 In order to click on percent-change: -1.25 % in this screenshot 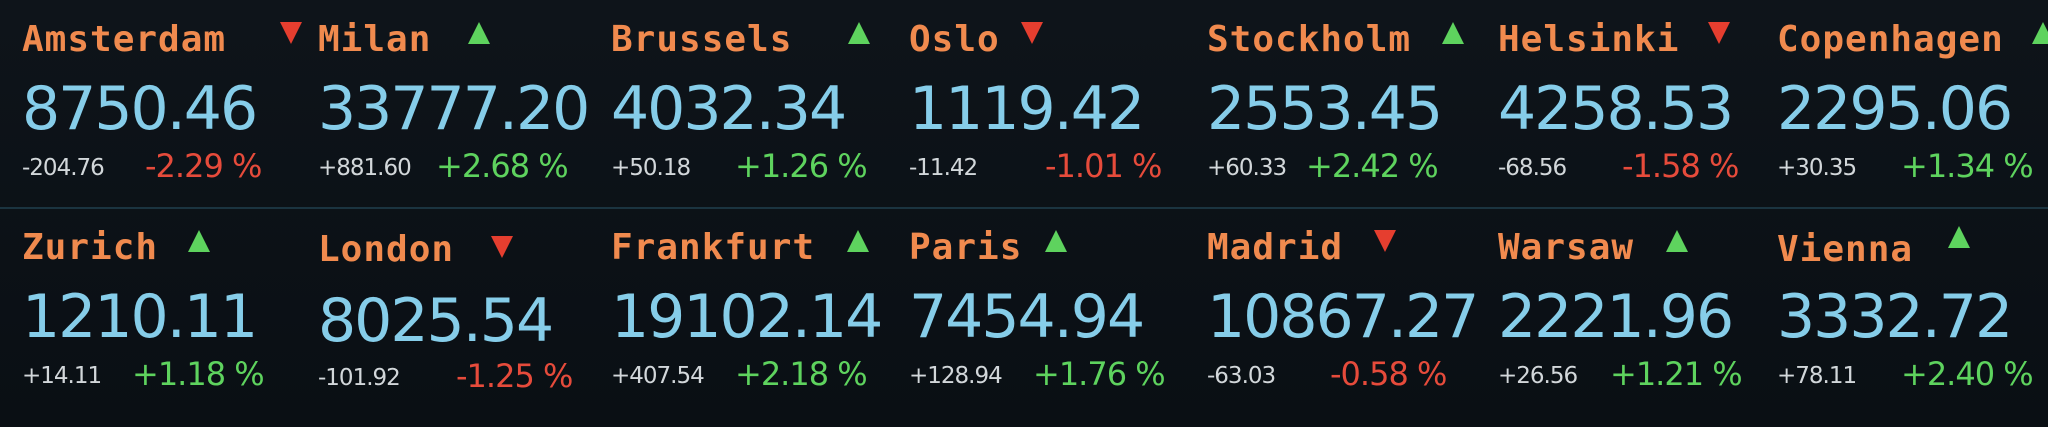, I will do `click(514, 376)`.